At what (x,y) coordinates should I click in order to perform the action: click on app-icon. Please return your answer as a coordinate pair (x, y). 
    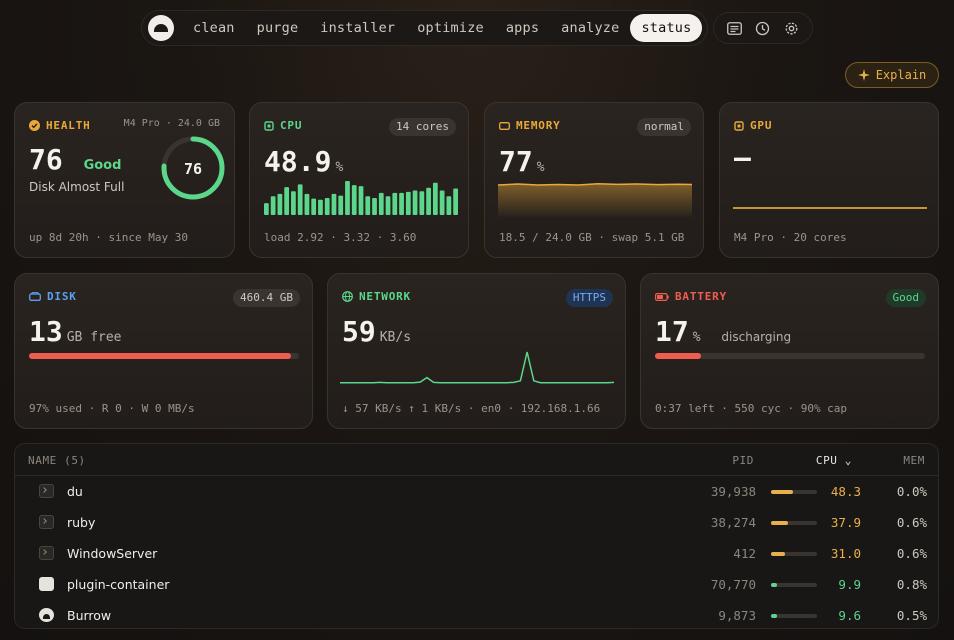
    Looking at the image, I should click on (46, 584).